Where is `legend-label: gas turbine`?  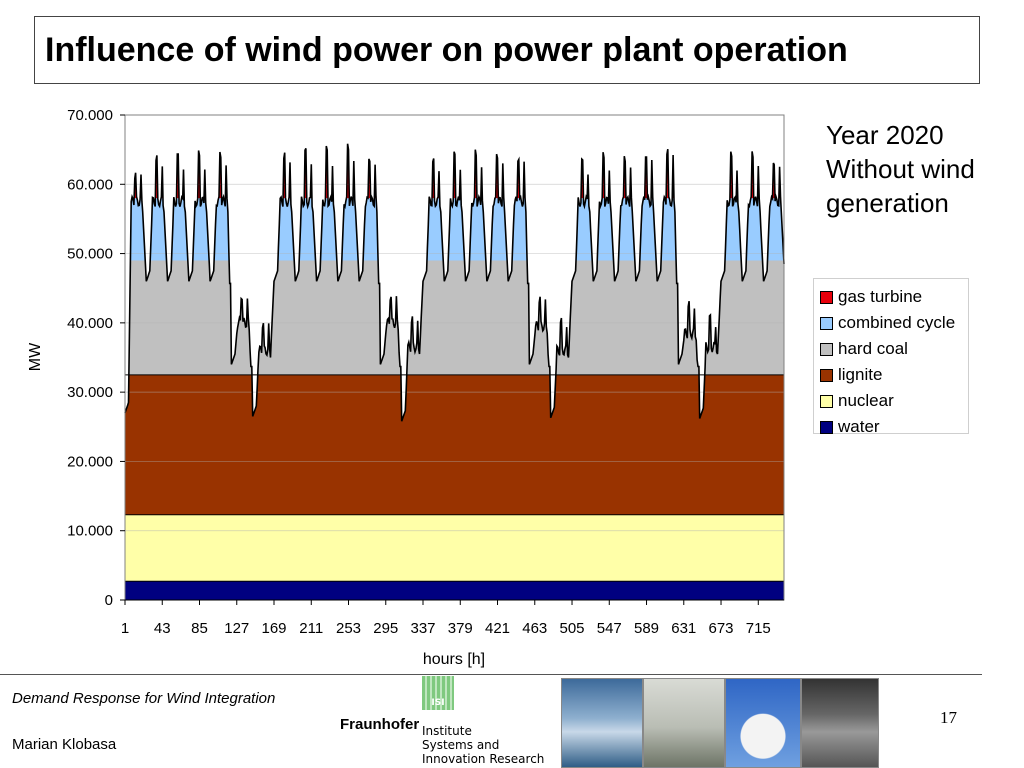 legend-label: gas turbine is located at coordinates (880, 296).